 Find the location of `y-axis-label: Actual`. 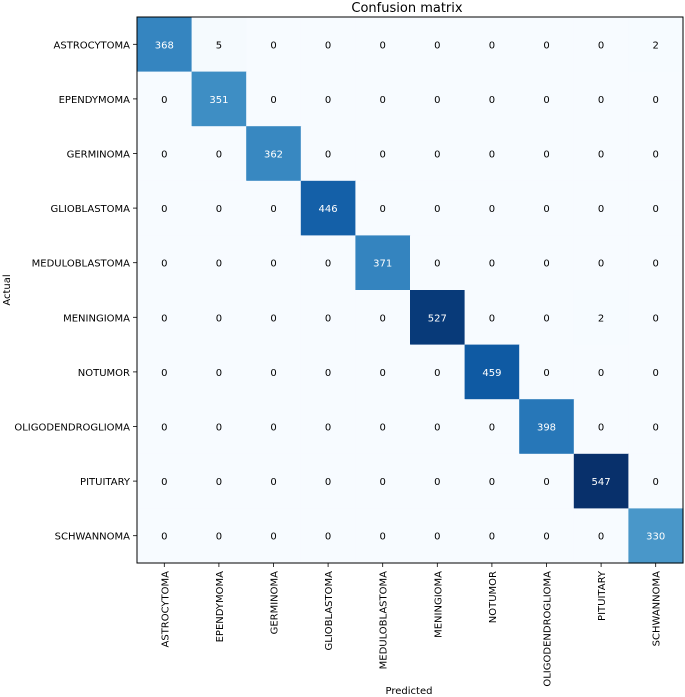

y-axis-label: Actual is located at coordinates (7, 289).